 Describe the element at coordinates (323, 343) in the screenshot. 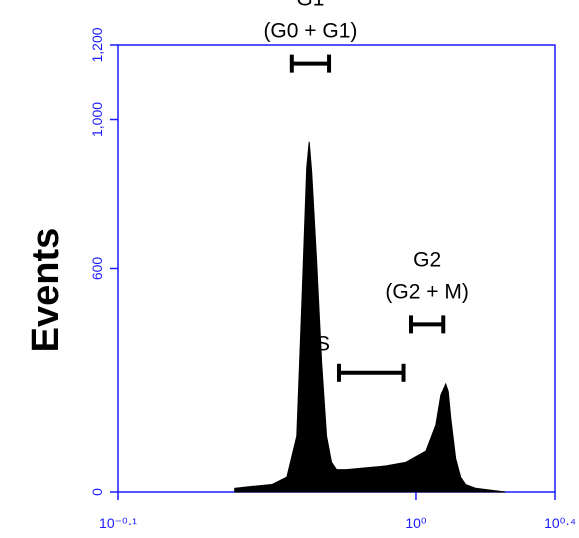

I see `s-phase-label: S` at that location.